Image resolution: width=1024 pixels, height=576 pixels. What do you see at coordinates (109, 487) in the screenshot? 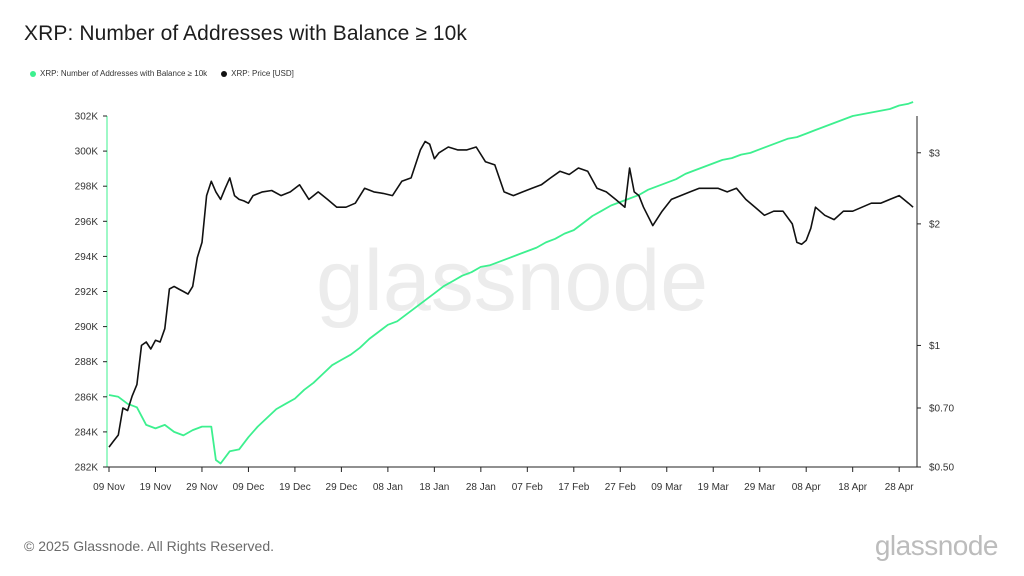
I see `x-tick-label: 09 Nov` at bounding box center [109, 487].